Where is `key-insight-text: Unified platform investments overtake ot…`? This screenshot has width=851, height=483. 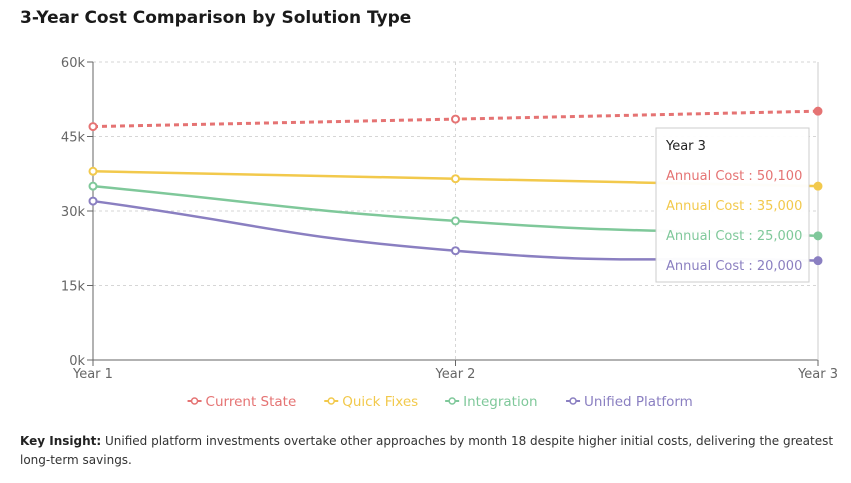
key-insight-text: Unified platform investments overtake ot… is located at coordinates (427, 450).